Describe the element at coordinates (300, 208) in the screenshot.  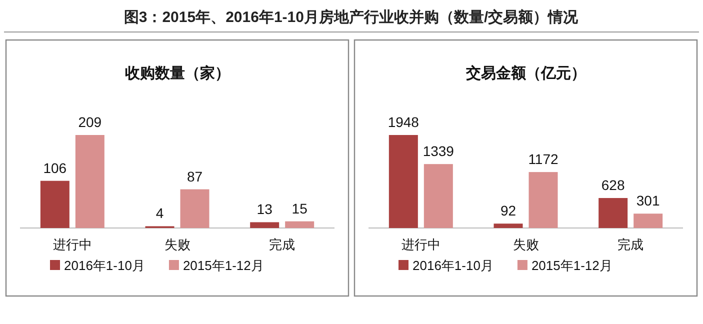
I see `data-label: 15` at that location.